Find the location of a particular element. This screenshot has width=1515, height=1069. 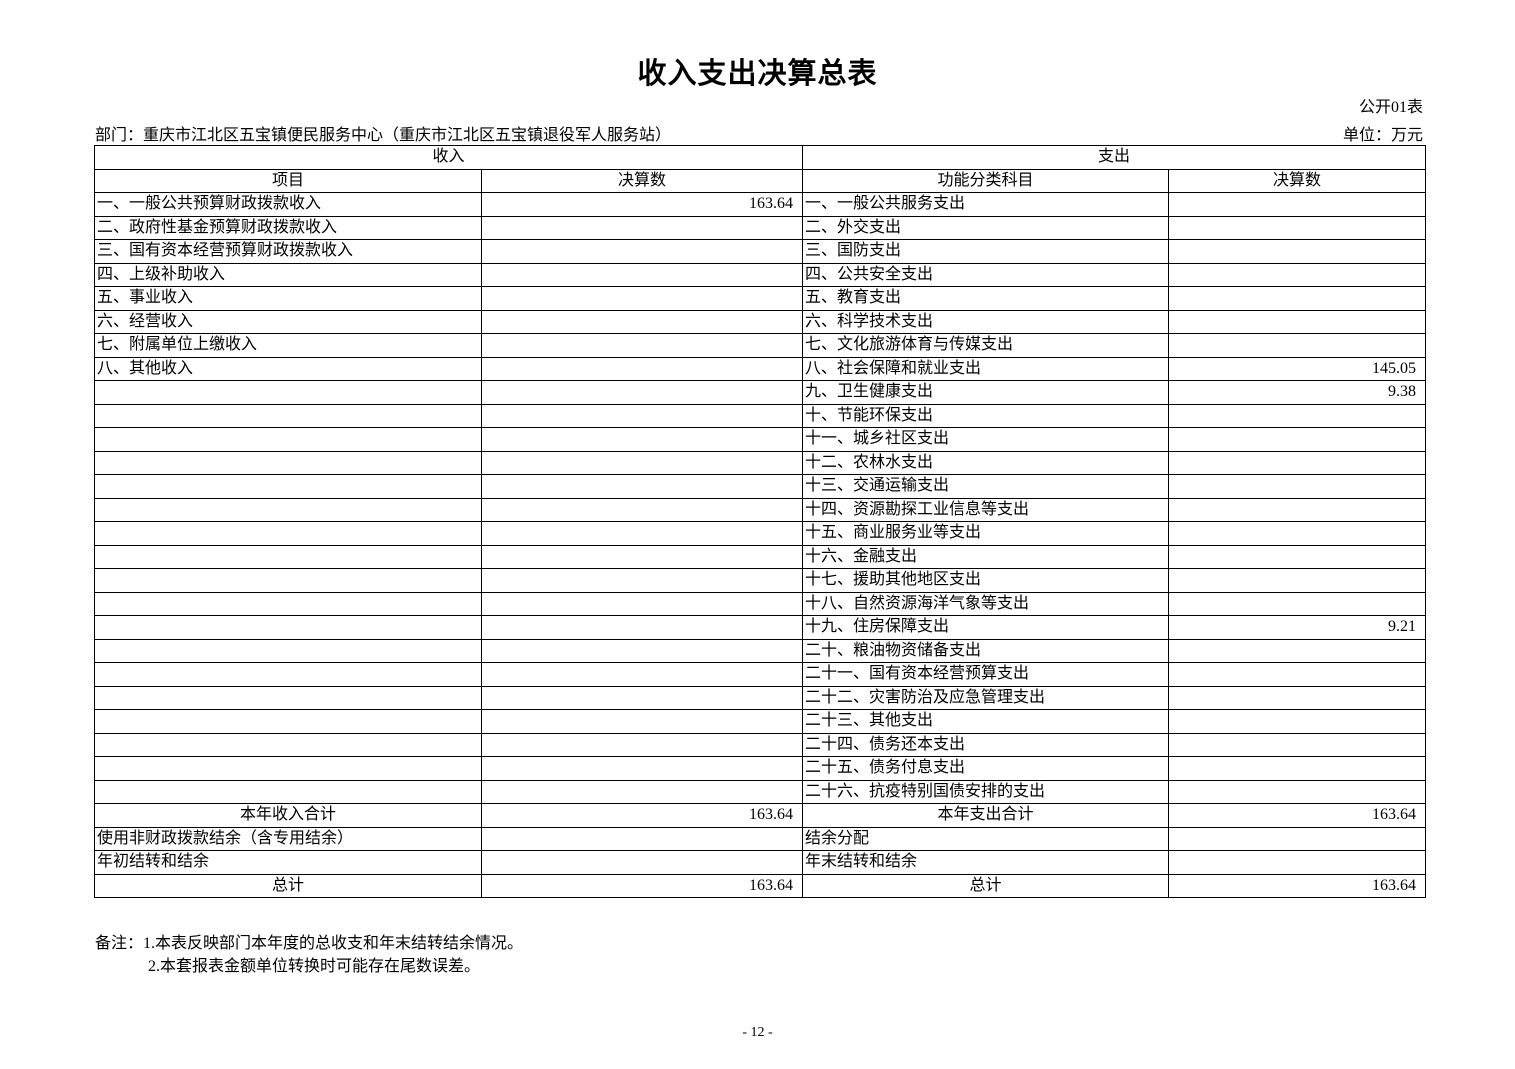

summary-row: 使用非财政拨款结余（含专用结余） 结余分配 is located at coordinates (760, 838).